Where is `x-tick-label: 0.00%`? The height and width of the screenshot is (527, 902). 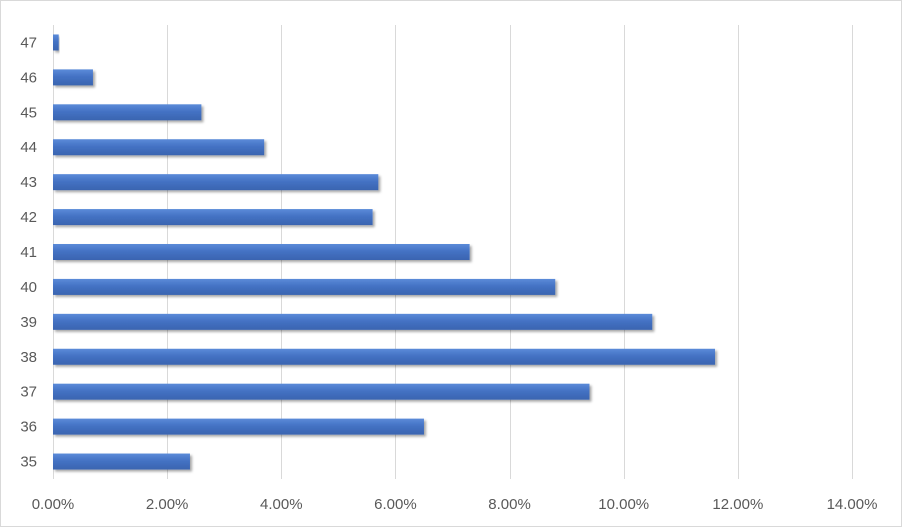
x-tick-label: 0.00% is located at coordinates (53, 504).